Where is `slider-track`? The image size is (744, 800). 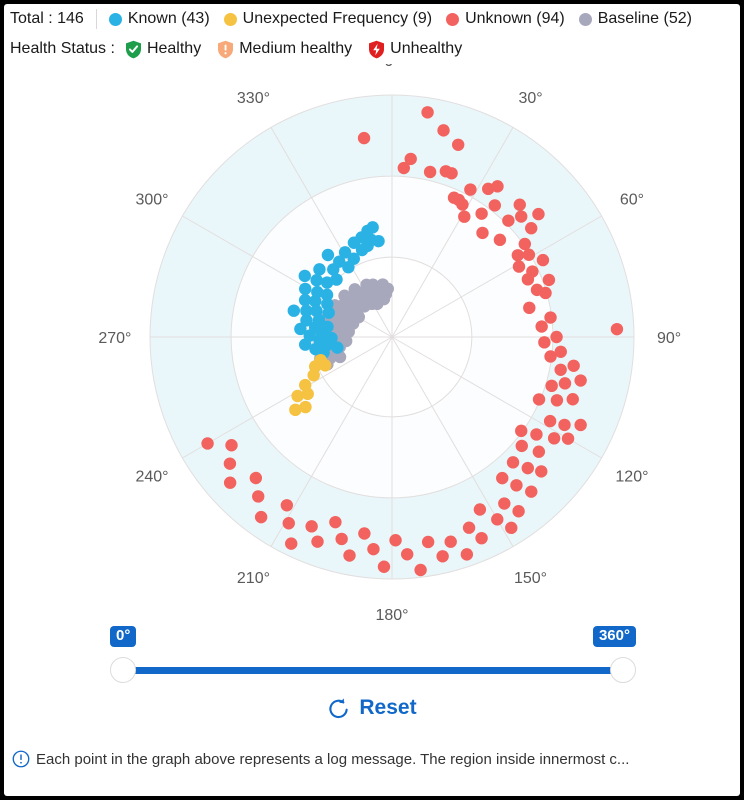
slider-track is located at coordinates (372, 670).